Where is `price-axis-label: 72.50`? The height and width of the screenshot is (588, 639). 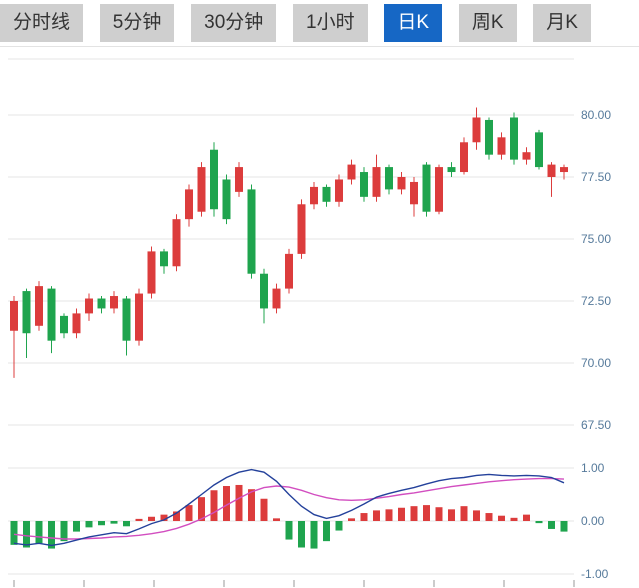
price-axis-label: 72.50 is located at coordinates (596, 301).